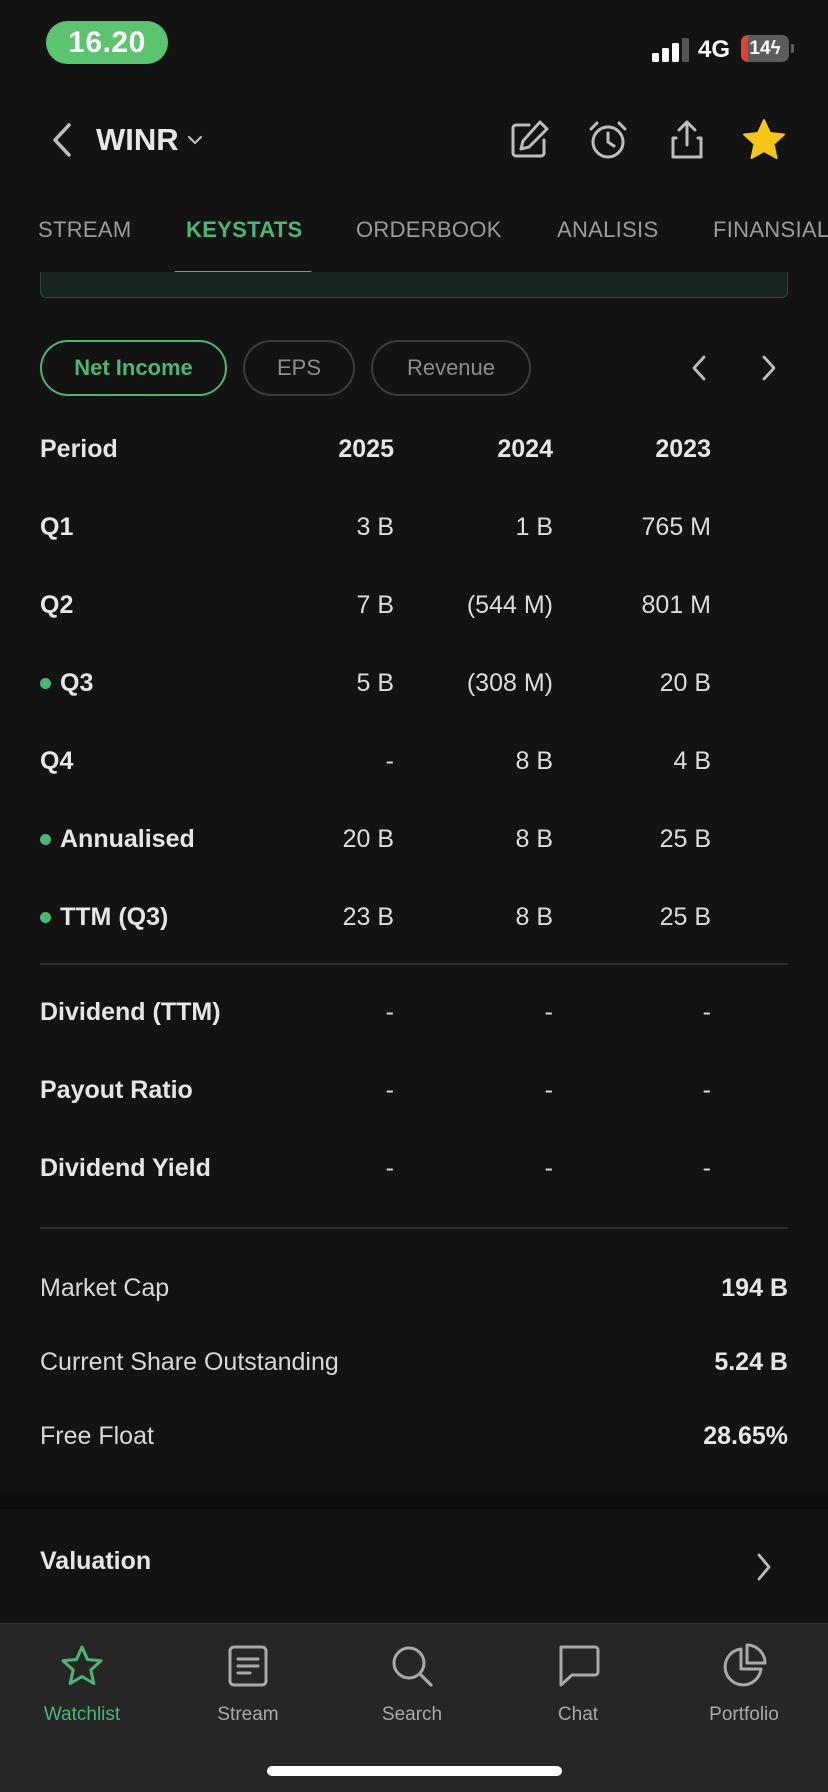 This screenshot has width=828, height=1792. I want to click on tab-stream: STREAM, so click(85, 229).